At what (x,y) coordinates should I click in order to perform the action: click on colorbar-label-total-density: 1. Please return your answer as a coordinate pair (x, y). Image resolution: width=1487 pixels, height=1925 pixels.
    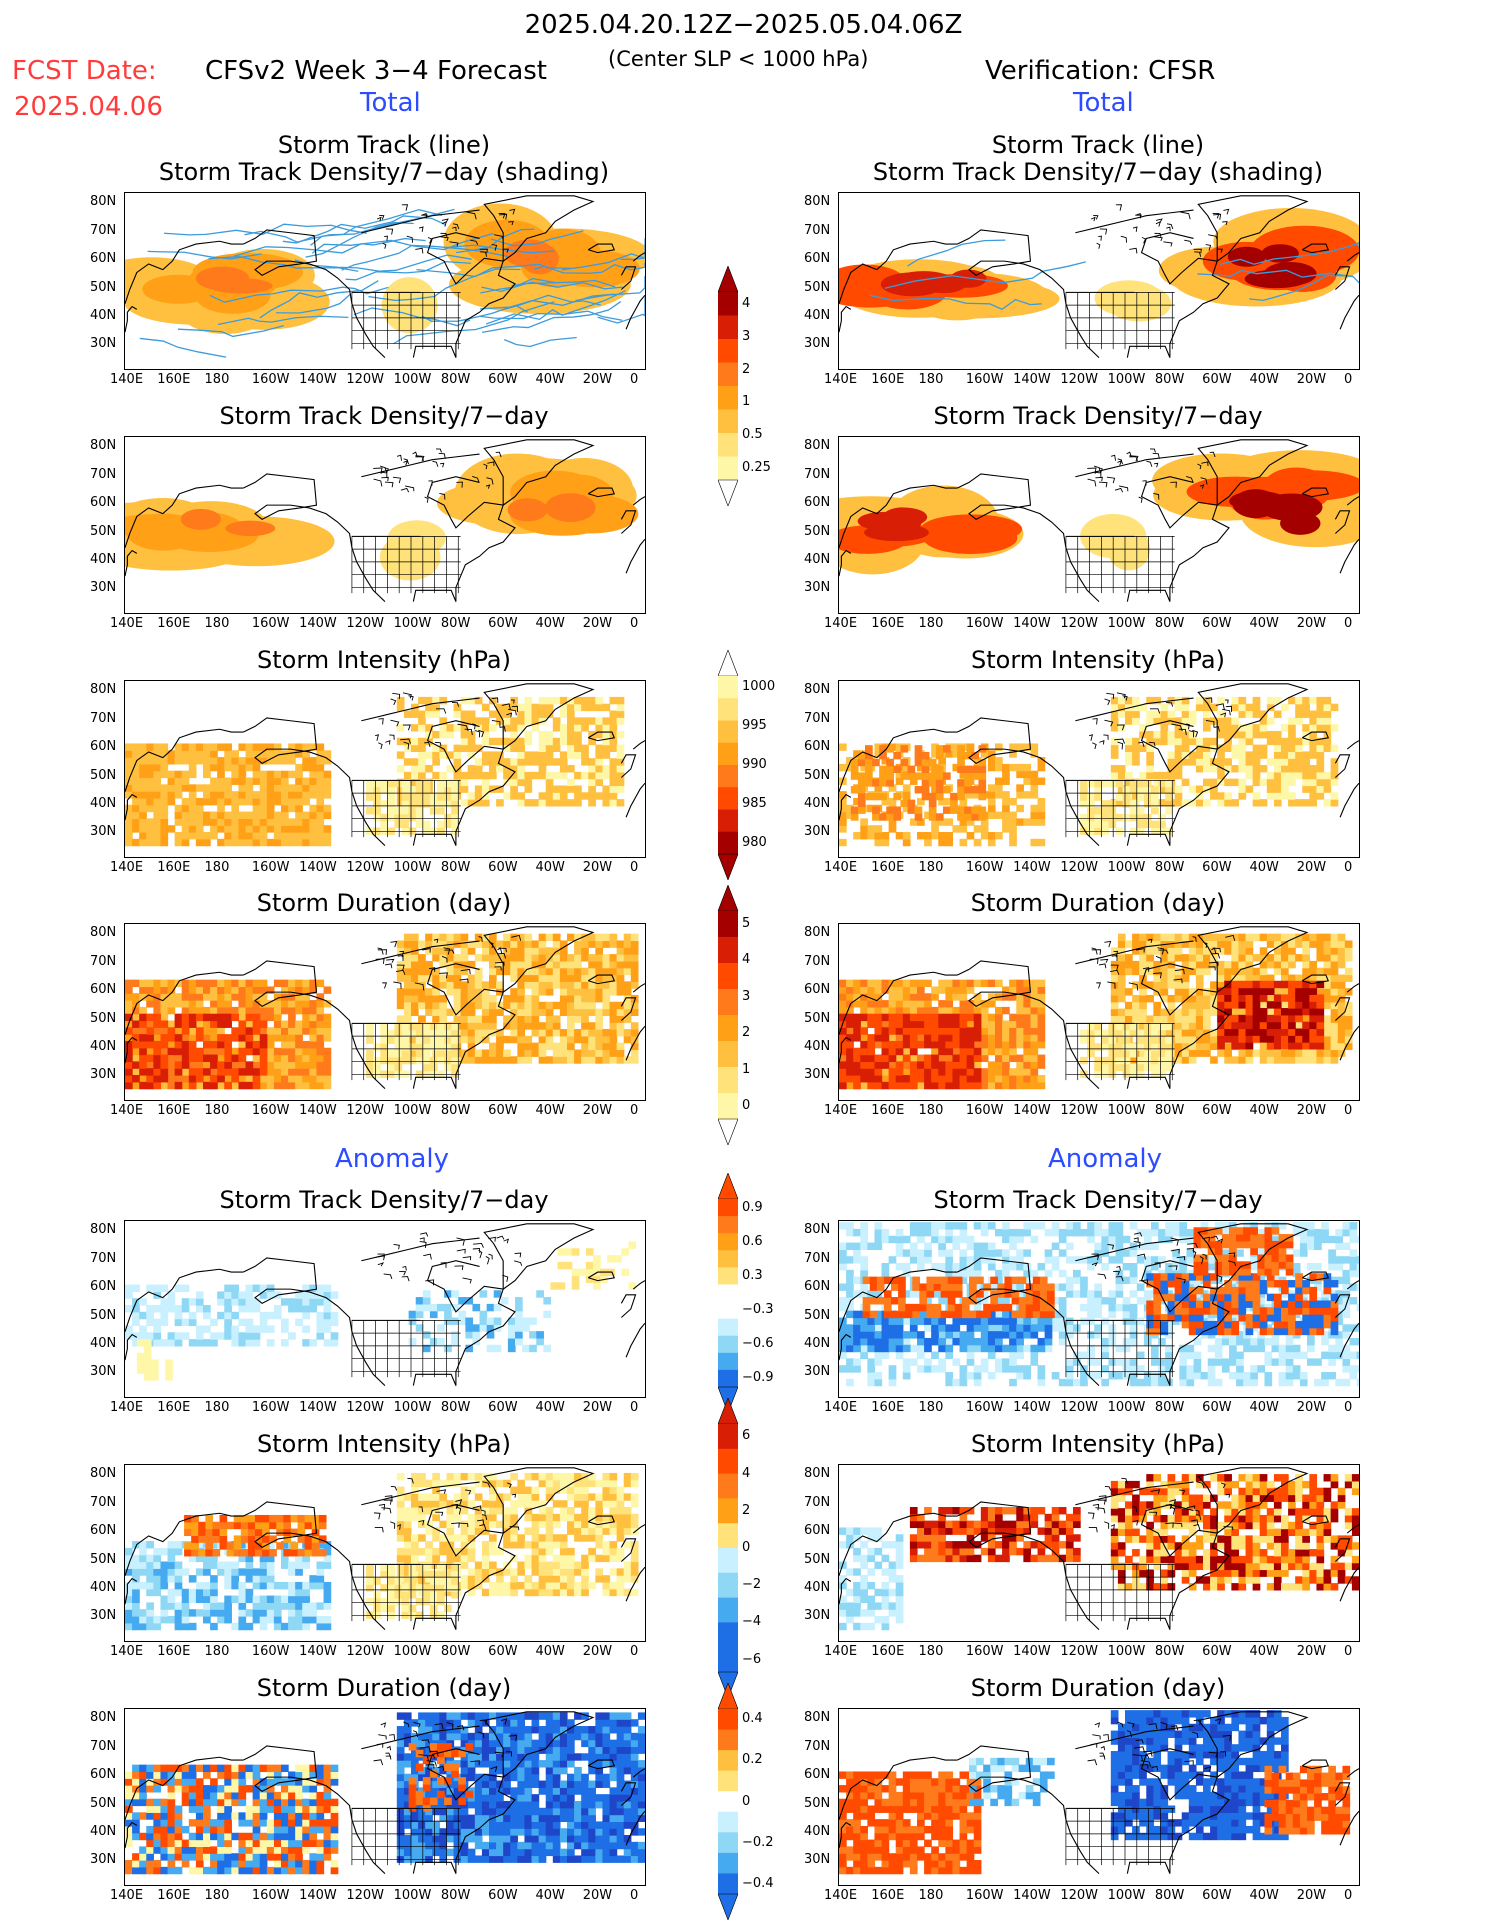
    Looking at the image, I should click on (746, 402).